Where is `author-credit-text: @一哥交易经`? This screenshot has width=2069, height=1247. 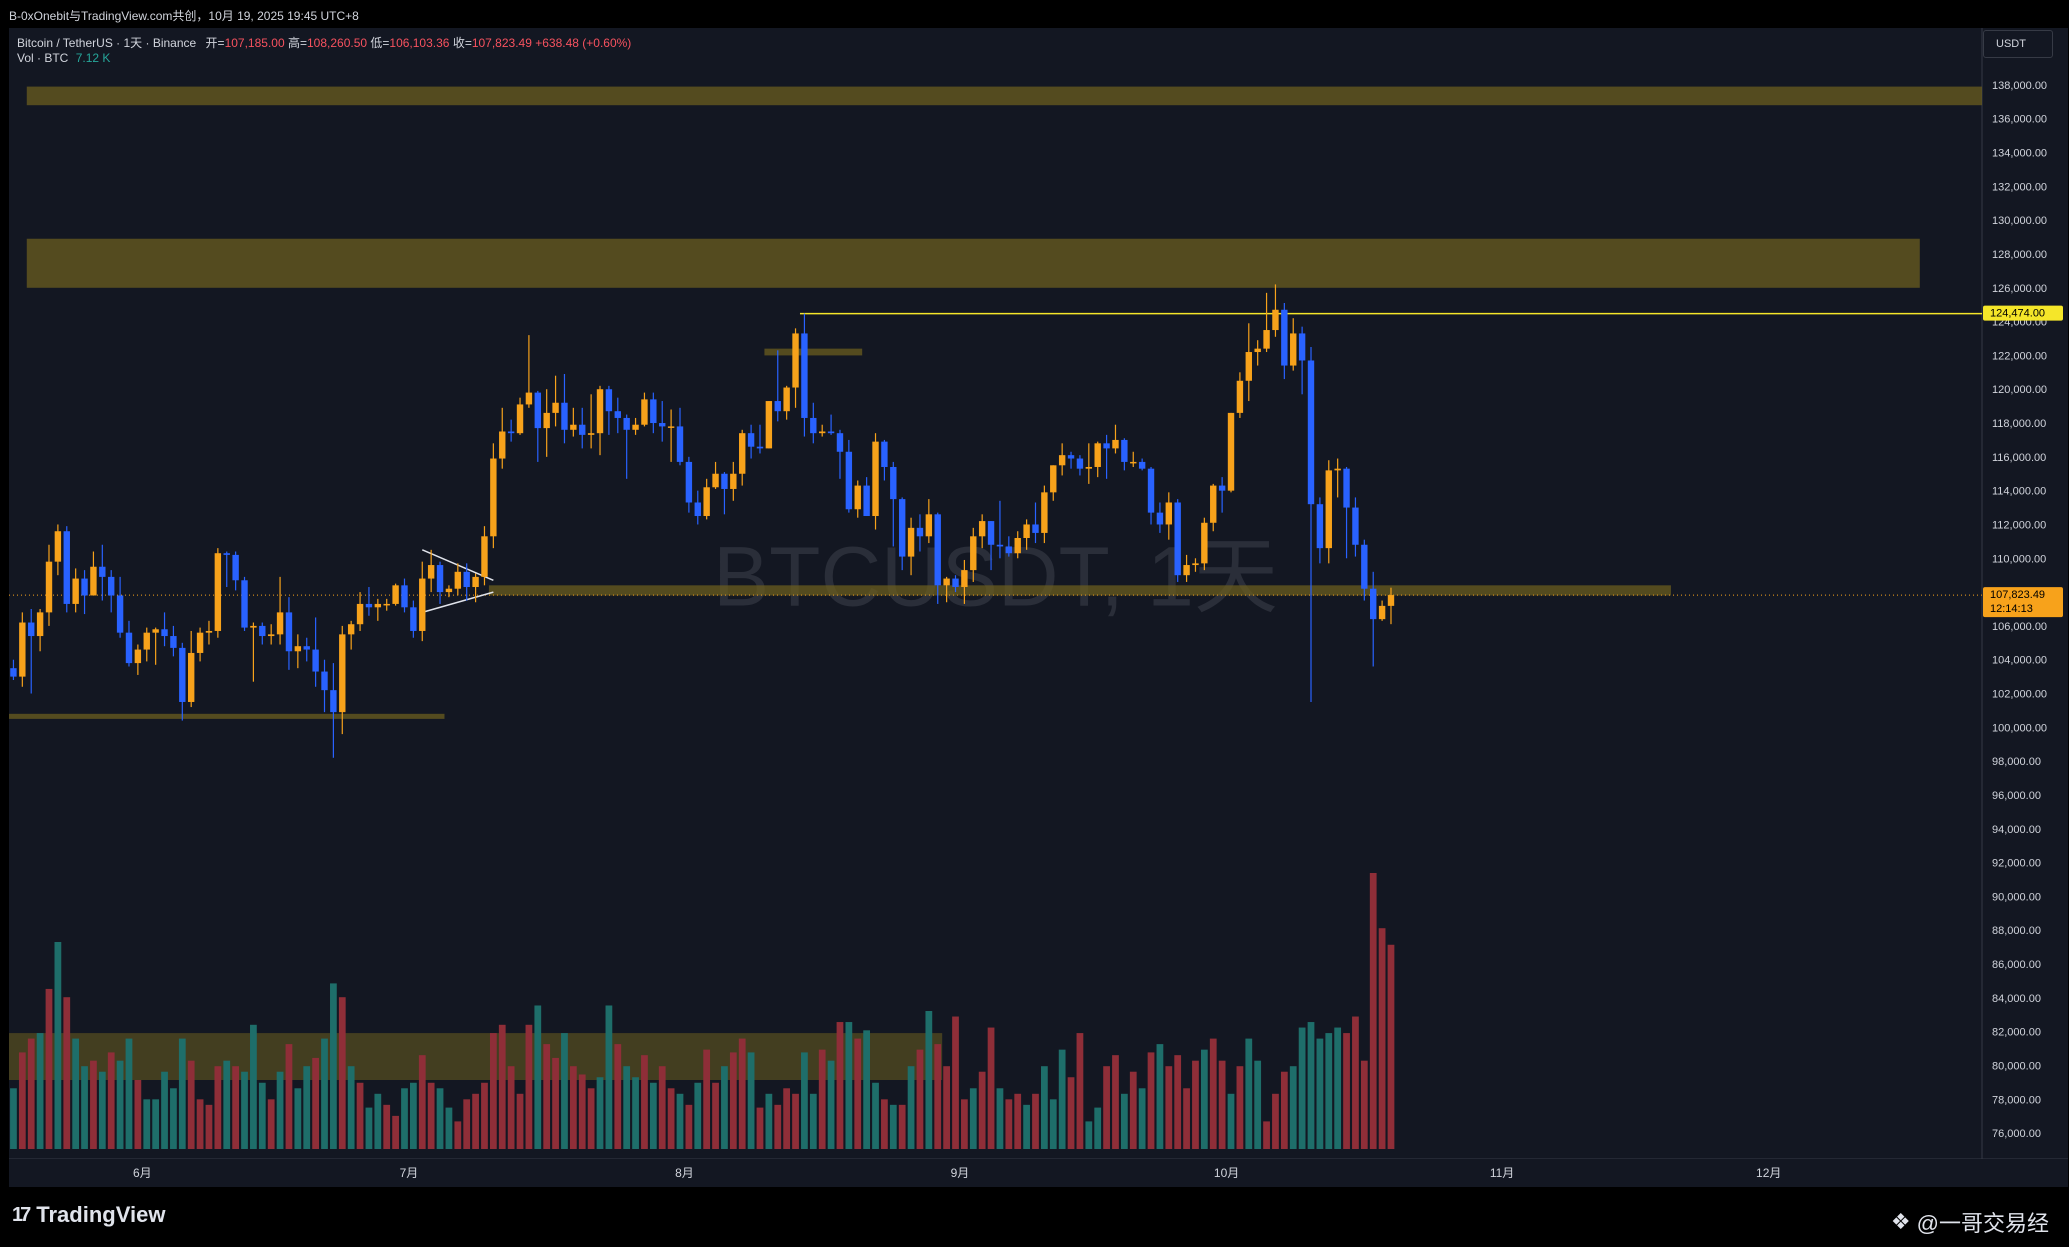
author-credit-text: @一哥交易经 is located at coordinates (1982, 1223).